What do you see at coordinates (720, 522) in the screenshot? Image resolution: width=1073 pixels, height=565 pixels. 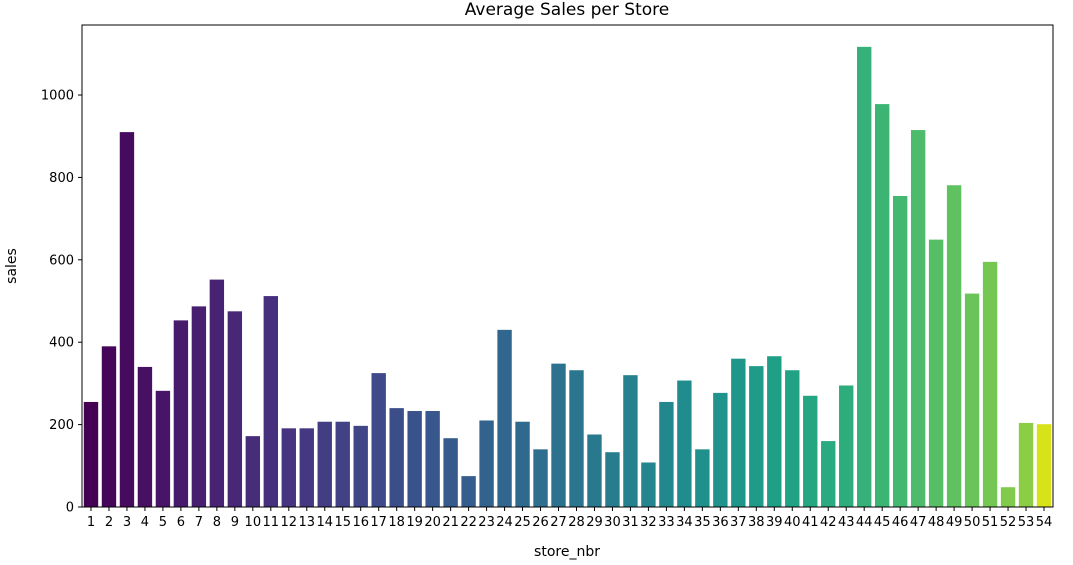 I see `x-tick-label: 36` at bounding box center [720, 522].